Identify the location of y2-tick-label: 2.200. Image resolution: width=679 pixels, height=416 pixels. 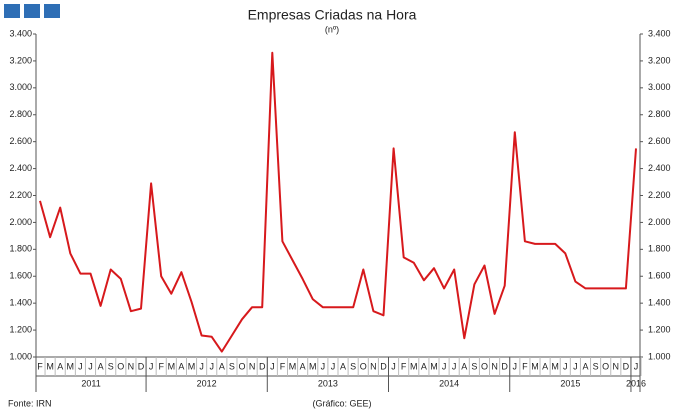
(659, 195).